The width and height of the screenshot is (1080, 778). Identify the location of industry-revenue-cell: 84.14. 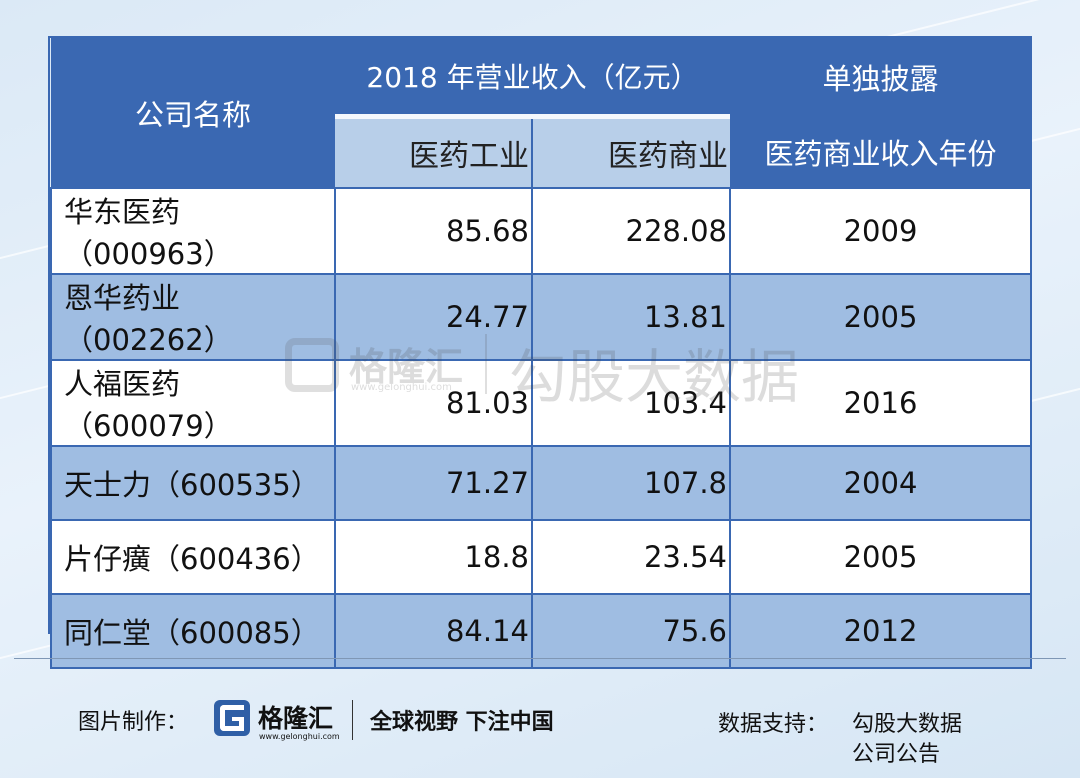
(433, 631).